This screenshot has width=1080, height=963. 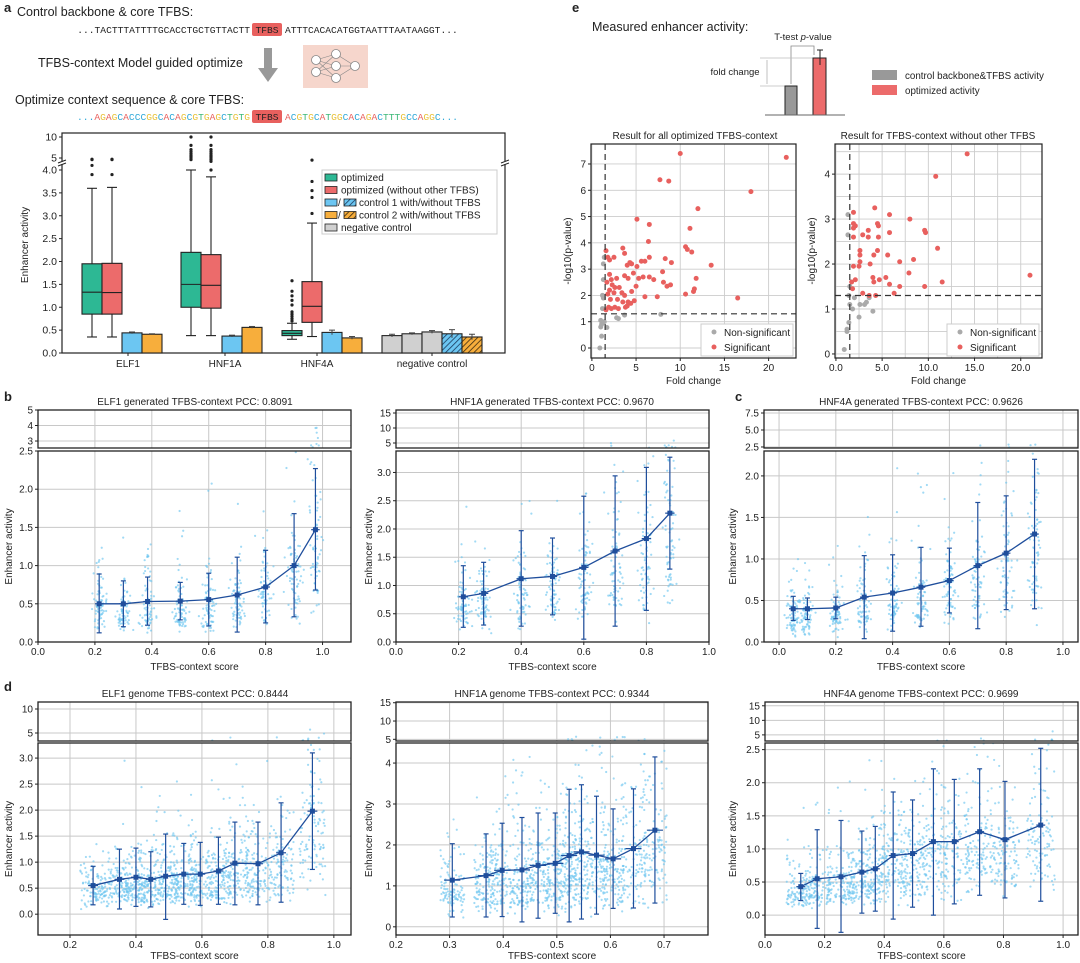 What do you see at coordinates (232, 344) in the screenshot?
I see `bar` at bounding box center [232, 344].